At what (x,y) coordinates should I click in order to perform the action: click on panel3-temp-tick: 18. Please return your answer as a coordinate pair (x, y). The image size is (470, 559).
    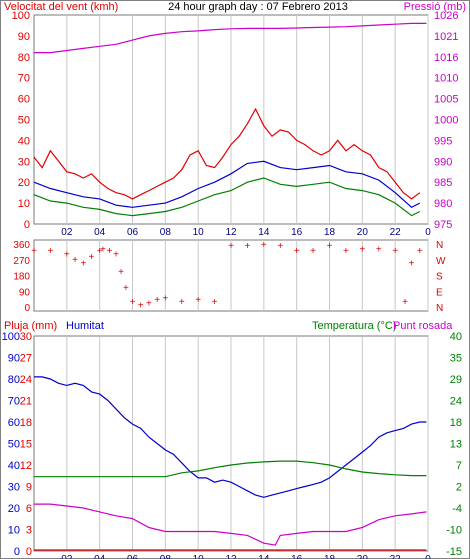
    Looking at the image, I should click on (456, 423).